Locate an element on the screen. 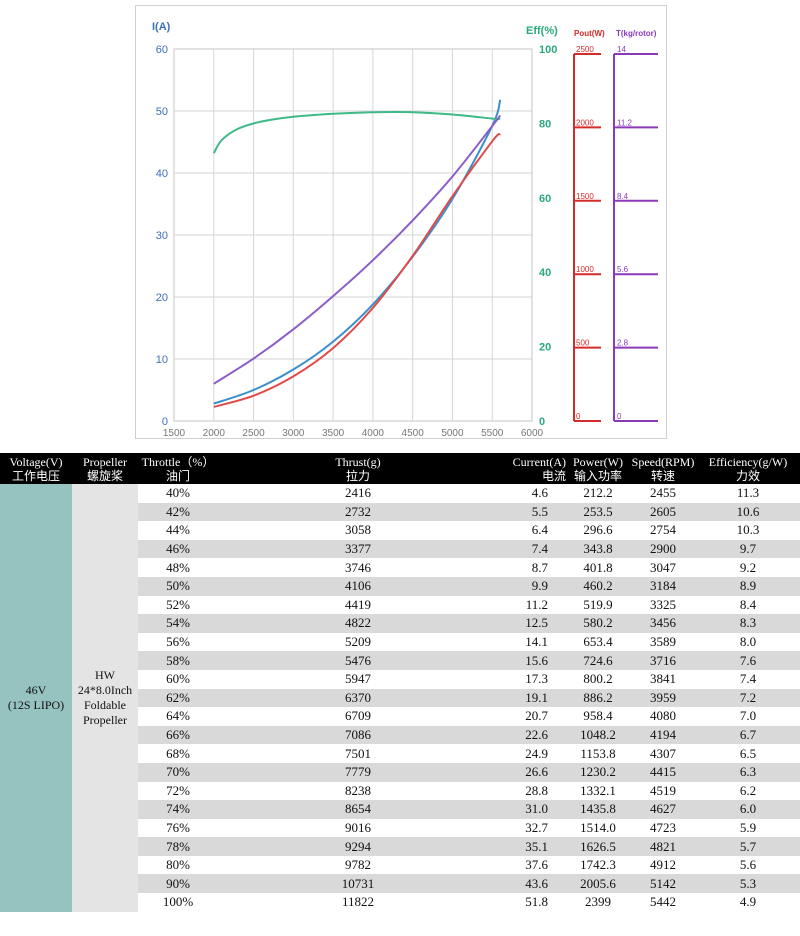 This screenshot has height=936, width=800. throttle-cell: 48% is located at coordinates (178, 567).